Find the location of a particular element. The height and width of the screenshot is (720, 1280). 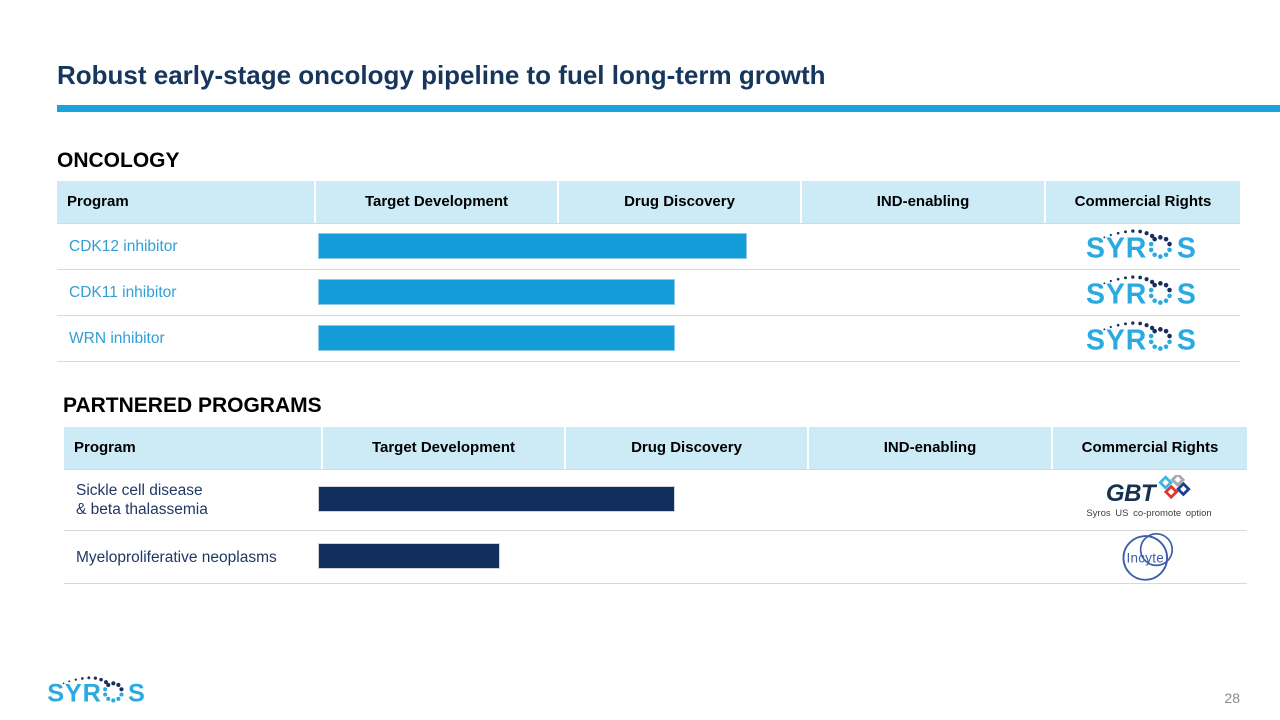

program-label: CDK11 inhibitor is located at coordinates (123, 292).